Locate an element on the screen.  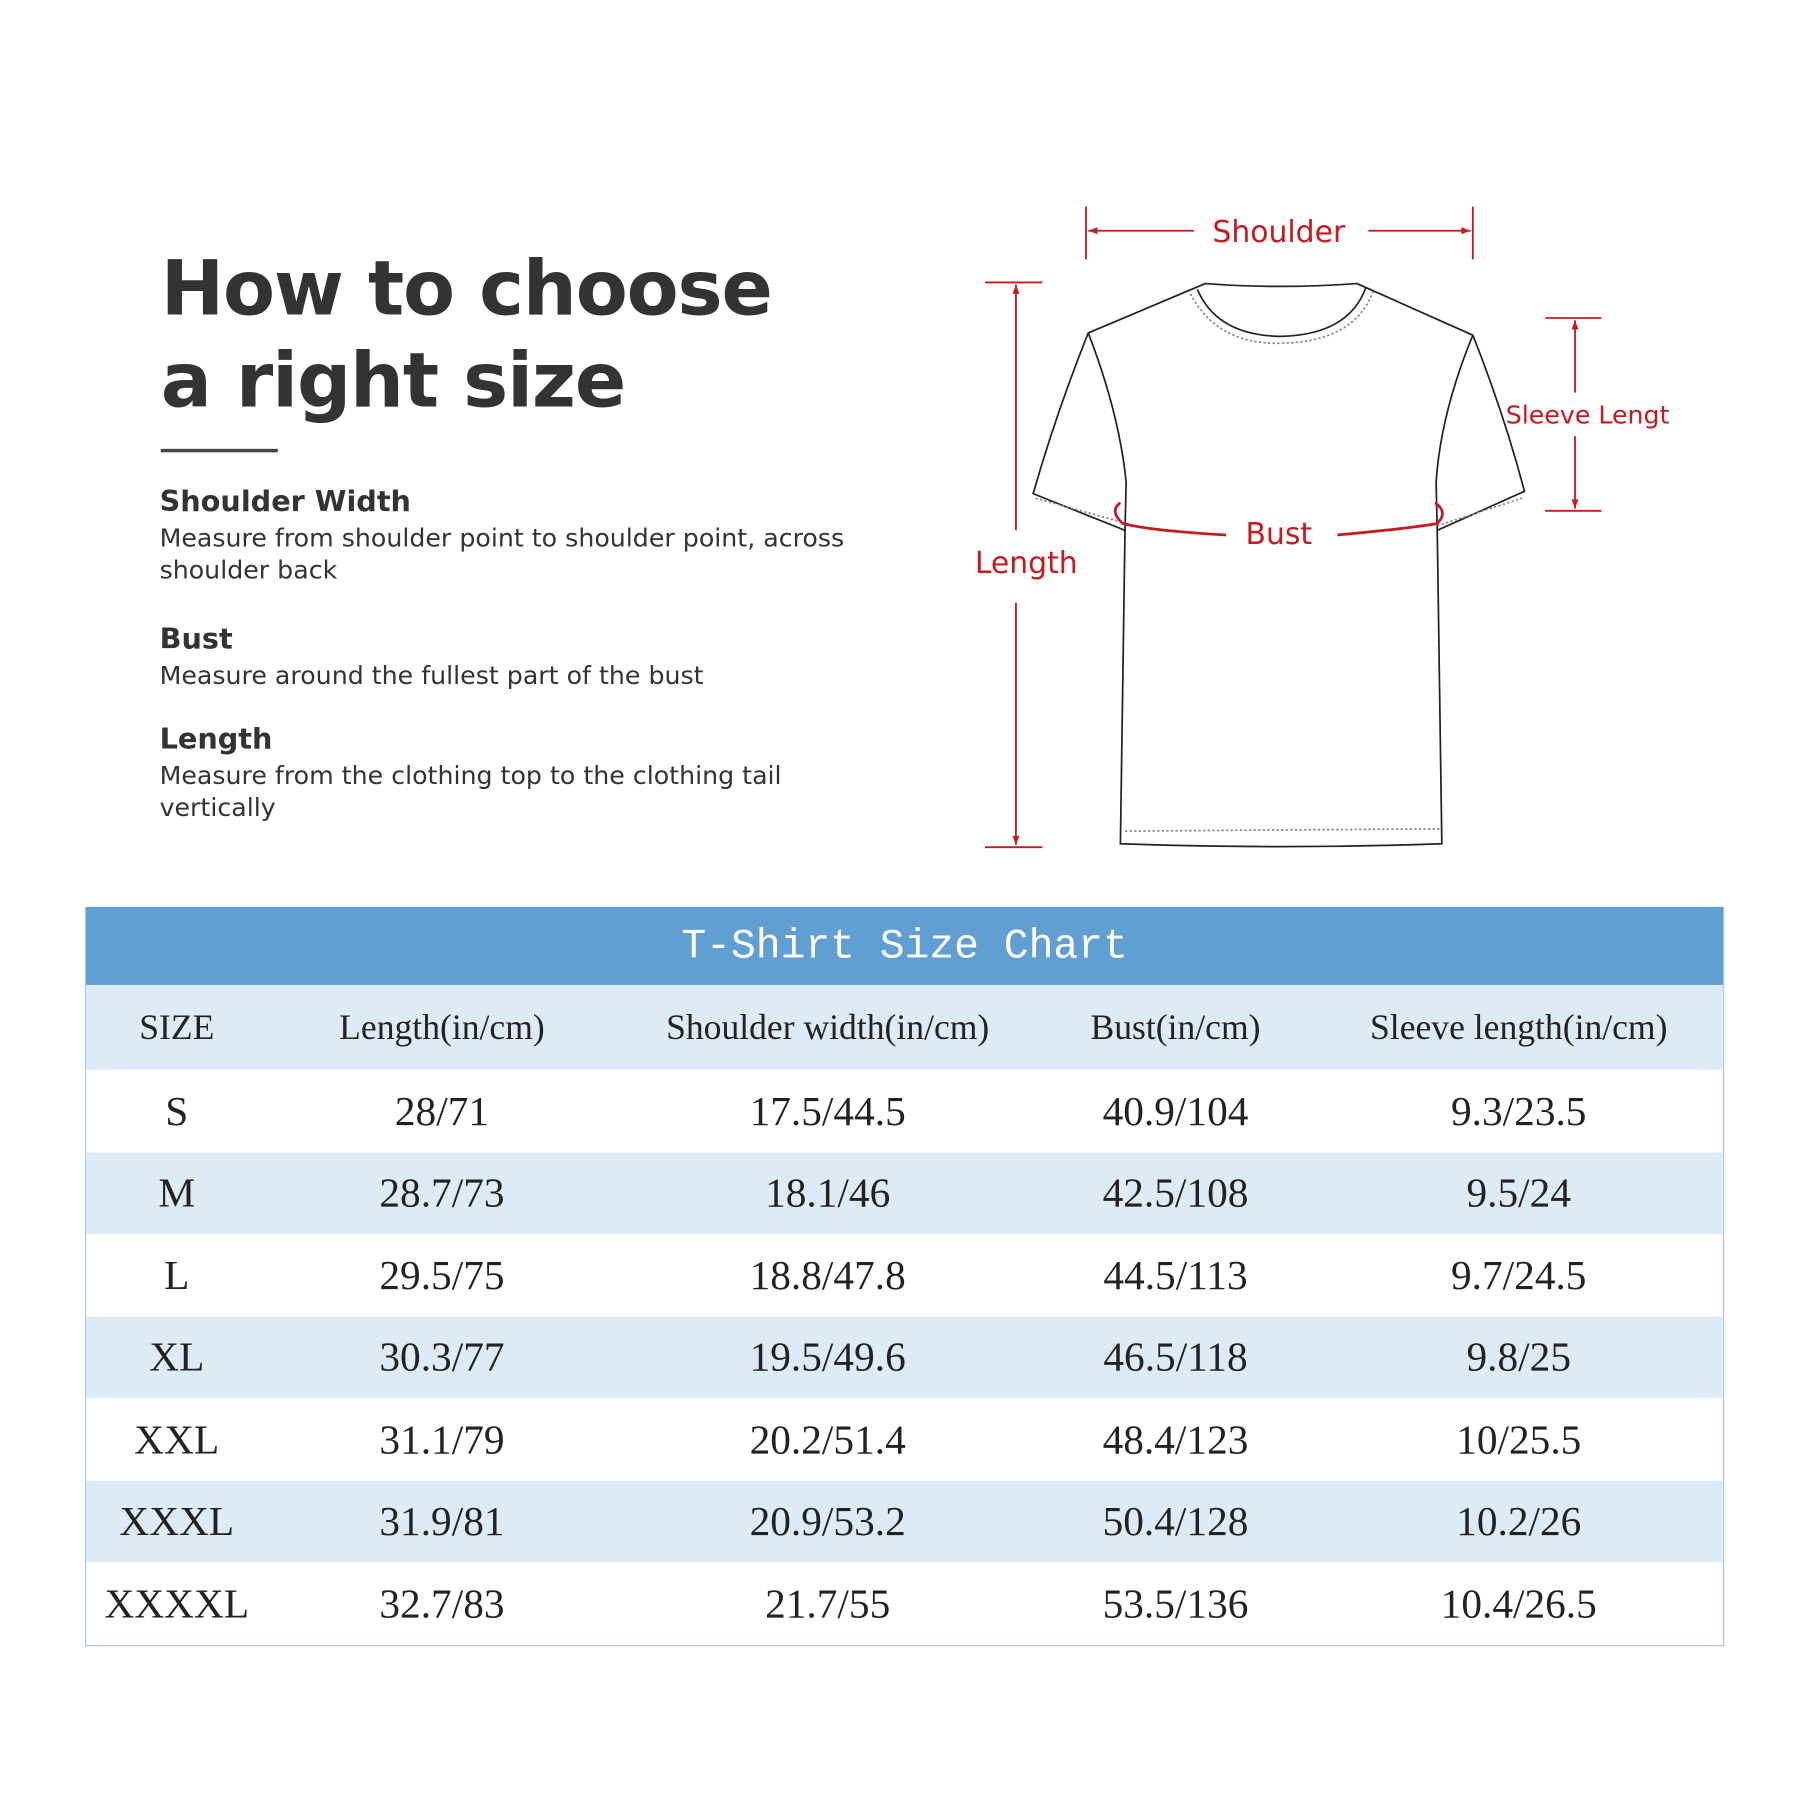
table-row: XL 30.3/77 19.5/49.6 46.5/118 9.8/25 is located at coordinates (905, 1357).